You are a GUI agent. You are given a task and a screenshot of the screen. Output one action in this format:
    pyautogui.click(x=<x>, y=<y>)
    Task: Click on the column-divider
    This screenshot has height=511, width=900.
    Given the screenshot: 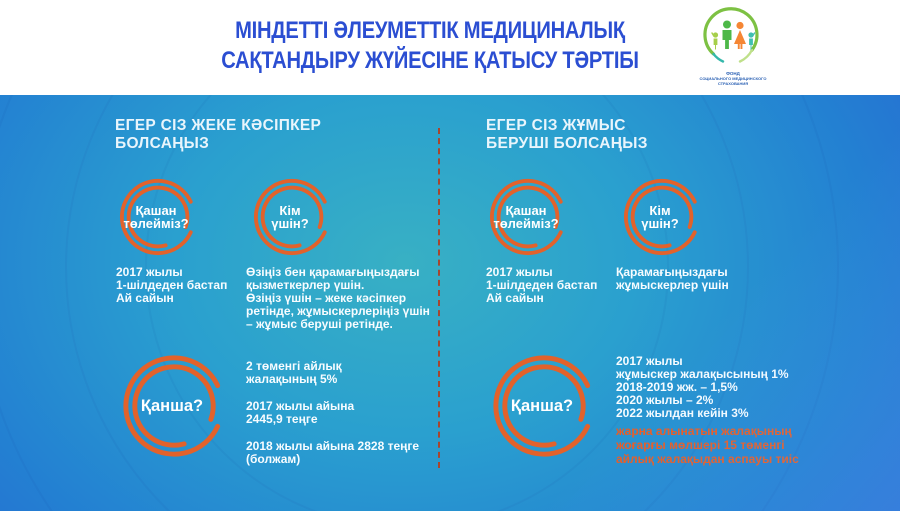 What is the action you would take?
    pyautogui.click(x=439, y=298)
    